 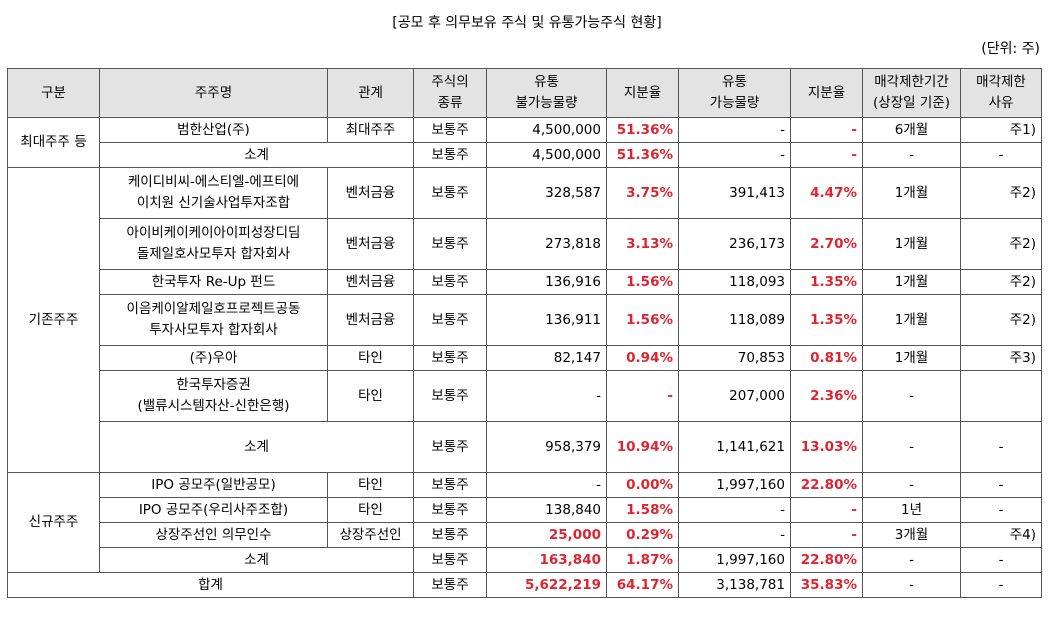 What do you see at coordinates (53, 522) in the screenshot?
I see `group-cell: 신규주주` at bounding box center [53, 522].